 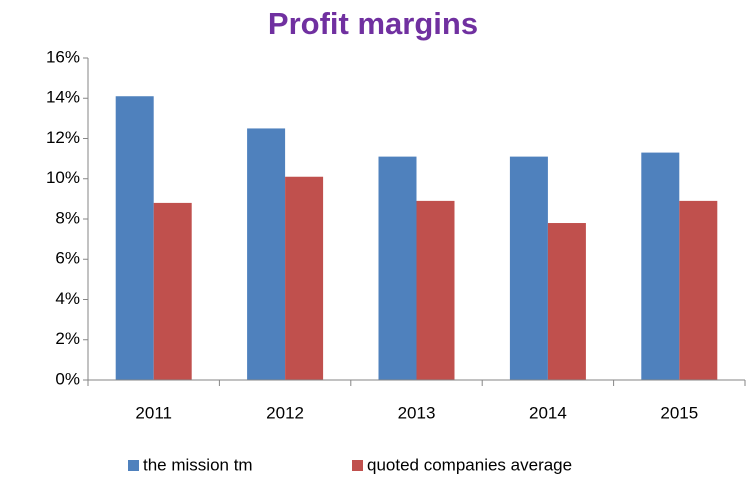 I want to click on y-tick-label: 8%, so click(x=67, y=217).